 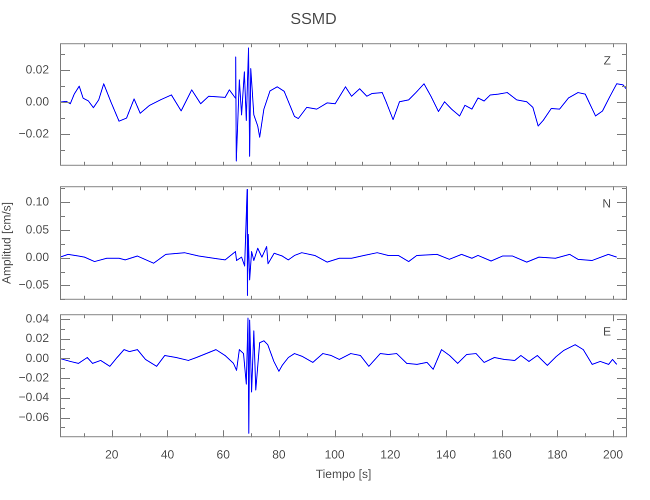 What do you see at coordinates (334, 455) in the screenshot?
I see `x-tick-label: 100` at bounding box center [334, 455].